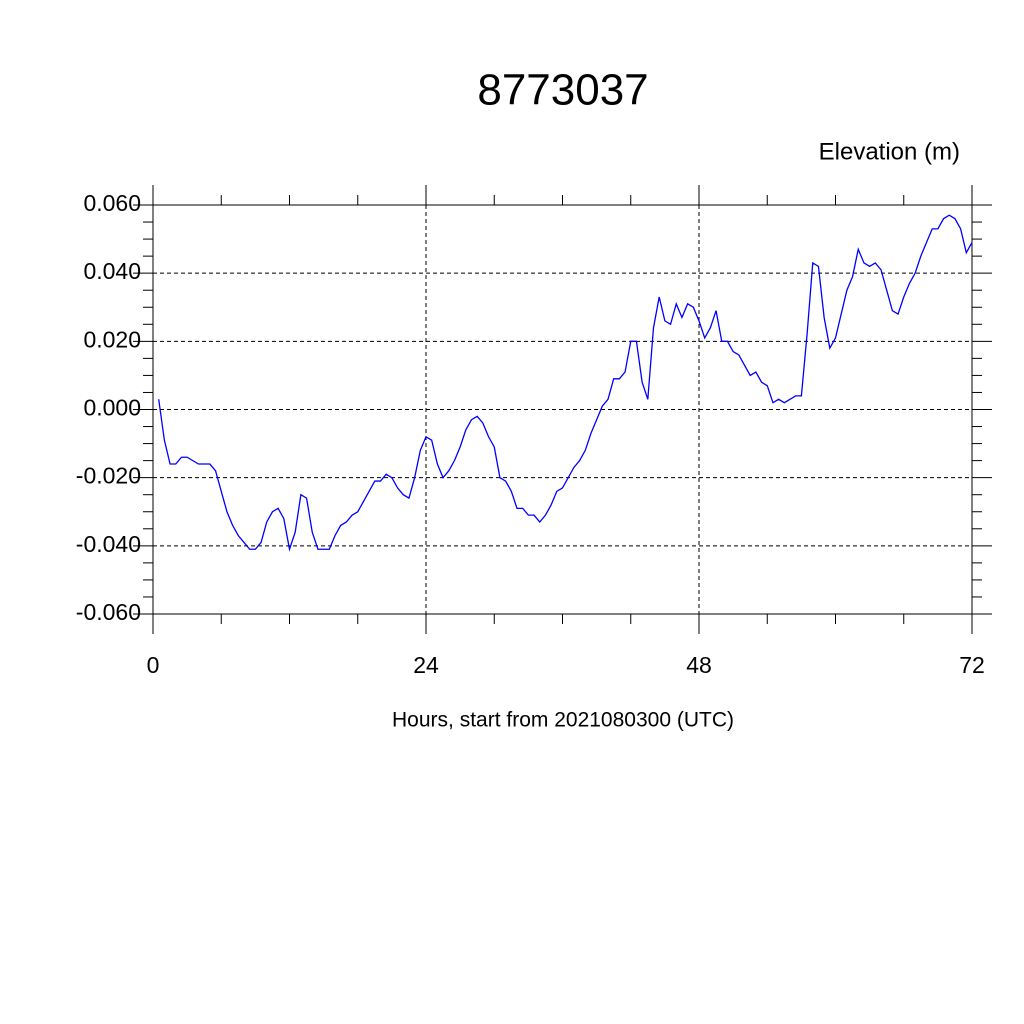  What do you see at coordinates (108, 544) in the screenshot?
I see `y-tick-label: -0.040` at bounding box center [108, 544].